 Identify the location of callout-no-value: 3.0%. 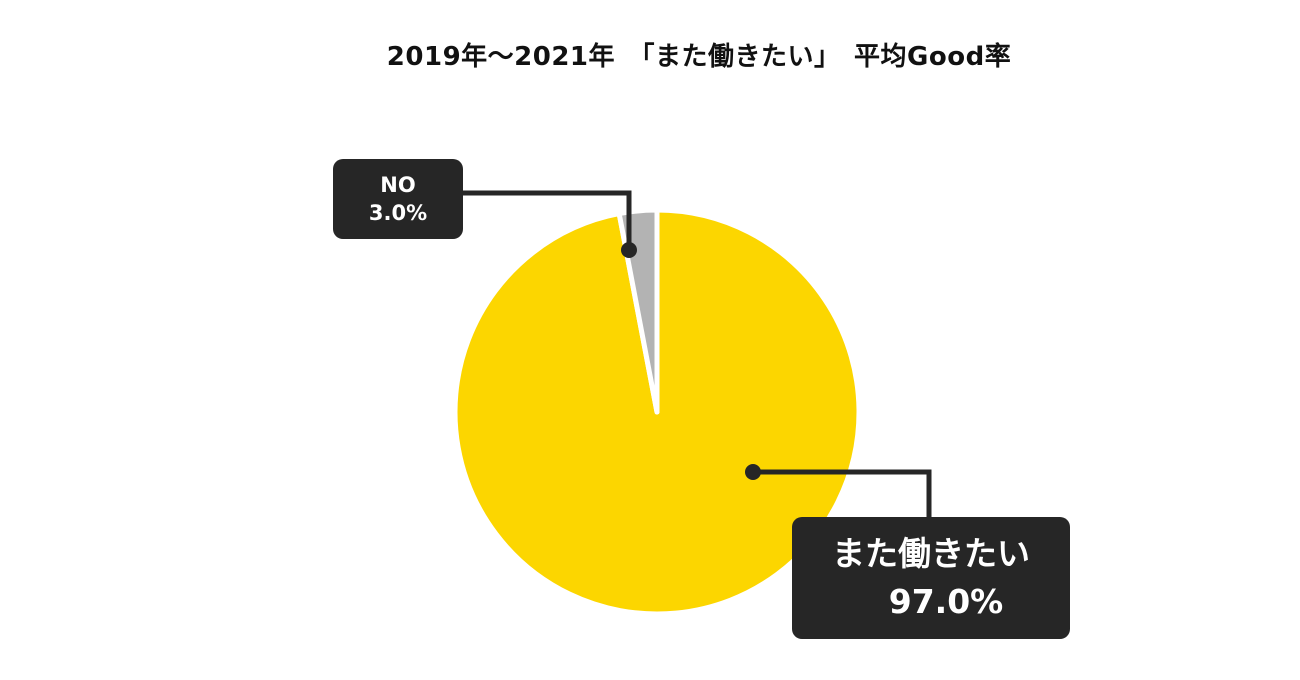
(398, 213).